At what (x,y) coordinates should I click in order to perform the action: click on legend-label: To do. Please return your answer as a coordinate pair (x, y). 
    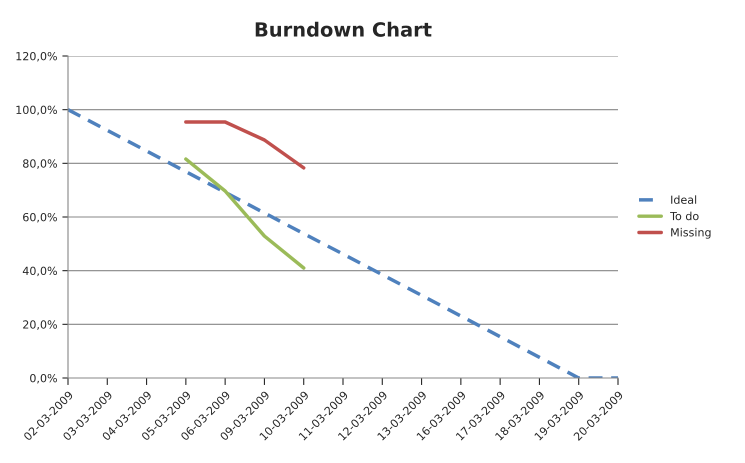
    Looking at the image, I should click on (684, 216).